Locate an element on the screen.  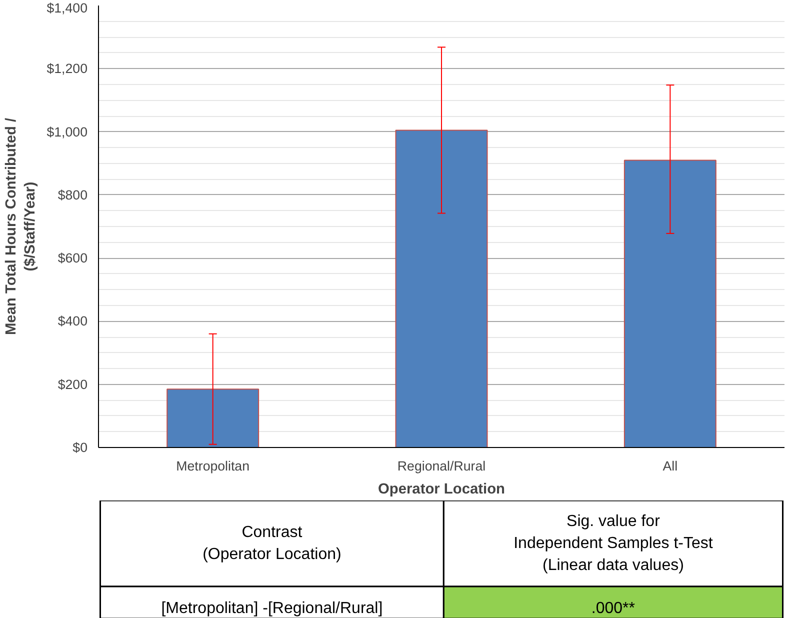
x-tick-label: Metropolitan is located at coordinates (213, 466).